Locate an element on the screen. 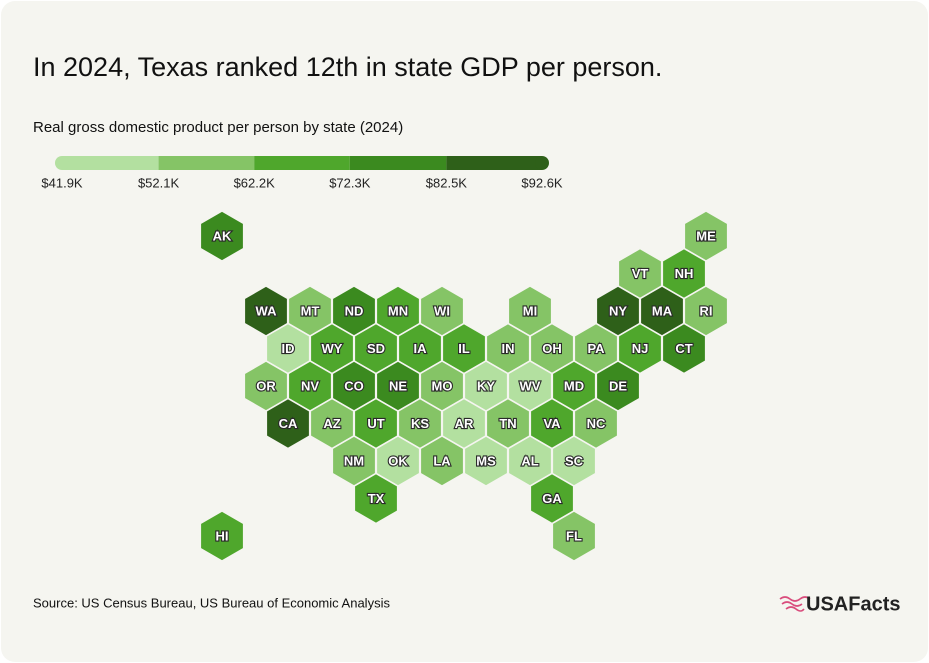 Image resolution: width=929 pixels, height=663 pixels. state-label: MI is located at coordinates (530, 310).